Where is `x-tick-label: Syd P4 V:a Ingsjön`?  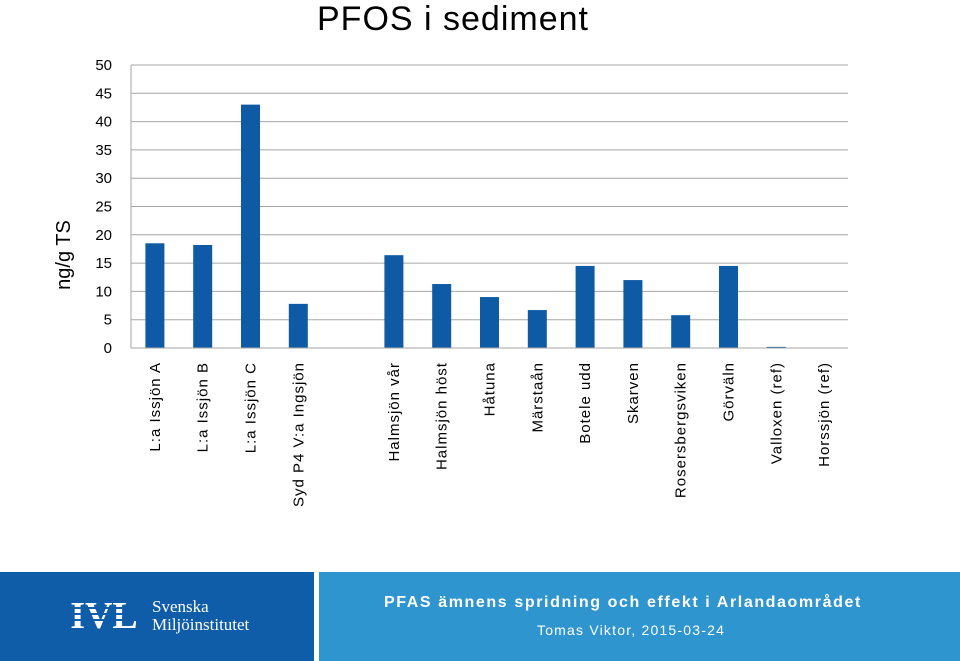 x-tick-label: Syd P4 V:a Ingsjön is located at coordinates (298, 434).